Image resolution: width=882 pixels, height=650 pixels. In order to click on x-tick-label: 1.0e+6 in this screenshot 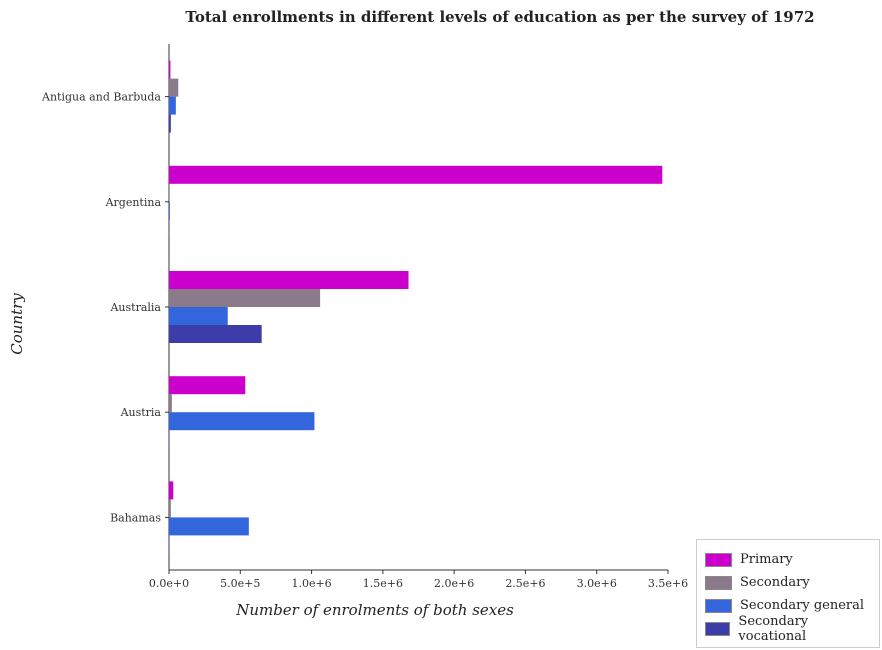, I will do `click(311, 583)`.